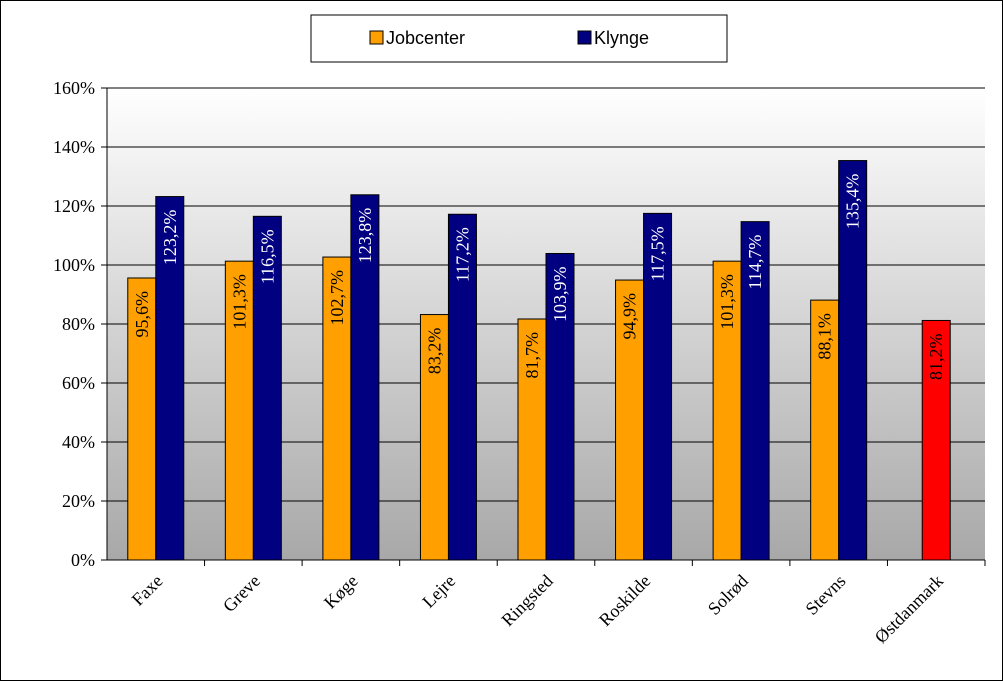  Describe the element at coordinates (825, 336) in the screenshot. I see `data-label: 88,1%` at that location.